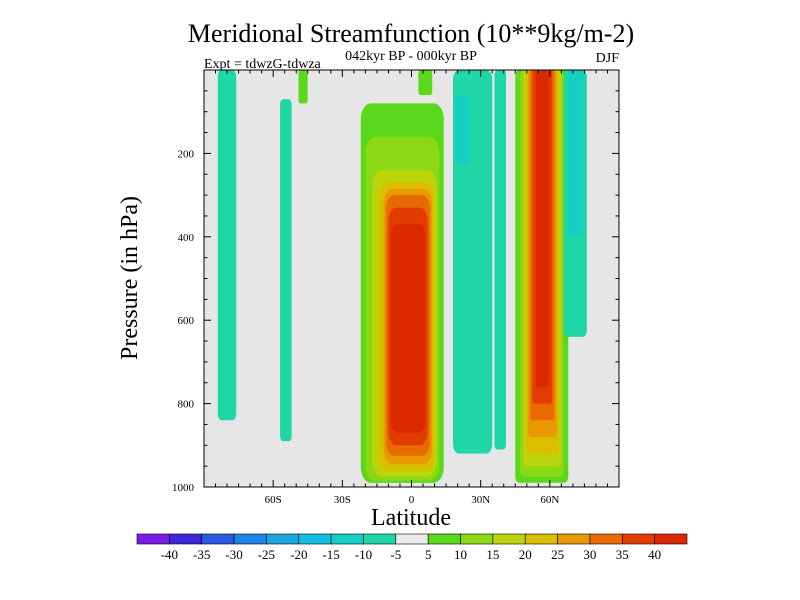 This screenshot has width=800, height=600. What do you see at coordinates (186, 154) in the screenshot?
I see `y-tick-label: 200` at bounding box center [186, 154].